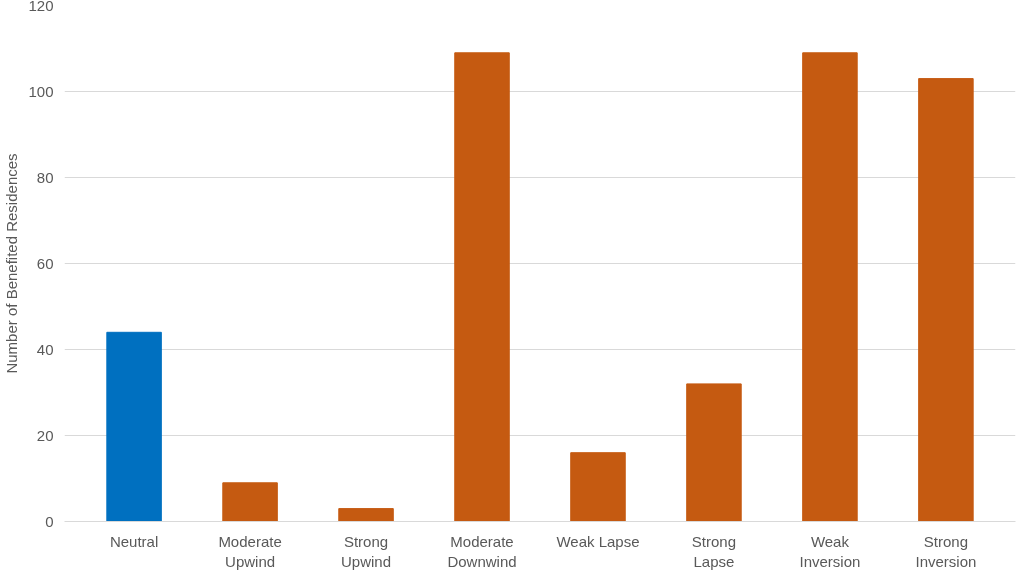  I want to click on y-tick-label: 40, so click(45, 349).